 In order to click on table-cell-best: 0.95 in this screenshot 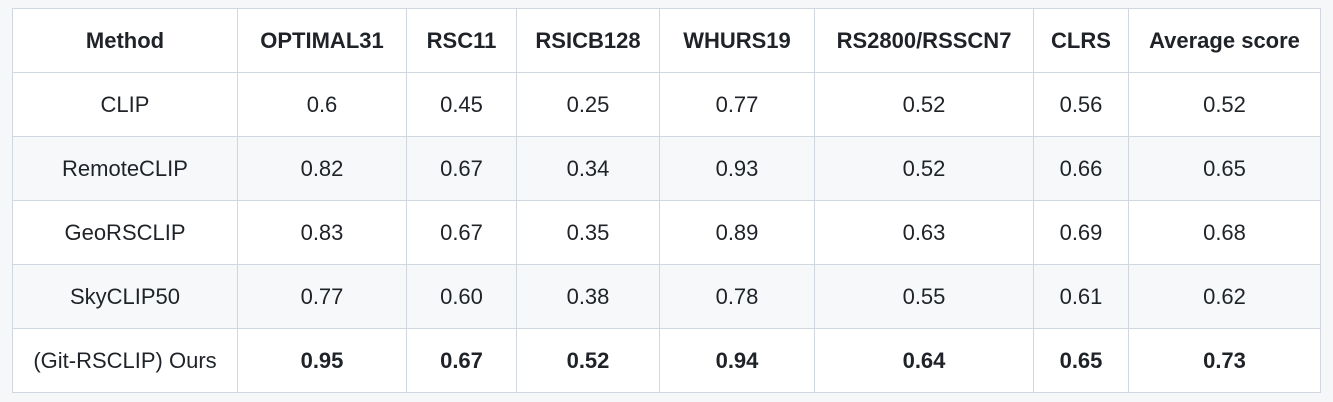, I will do `click(322, 360)`.